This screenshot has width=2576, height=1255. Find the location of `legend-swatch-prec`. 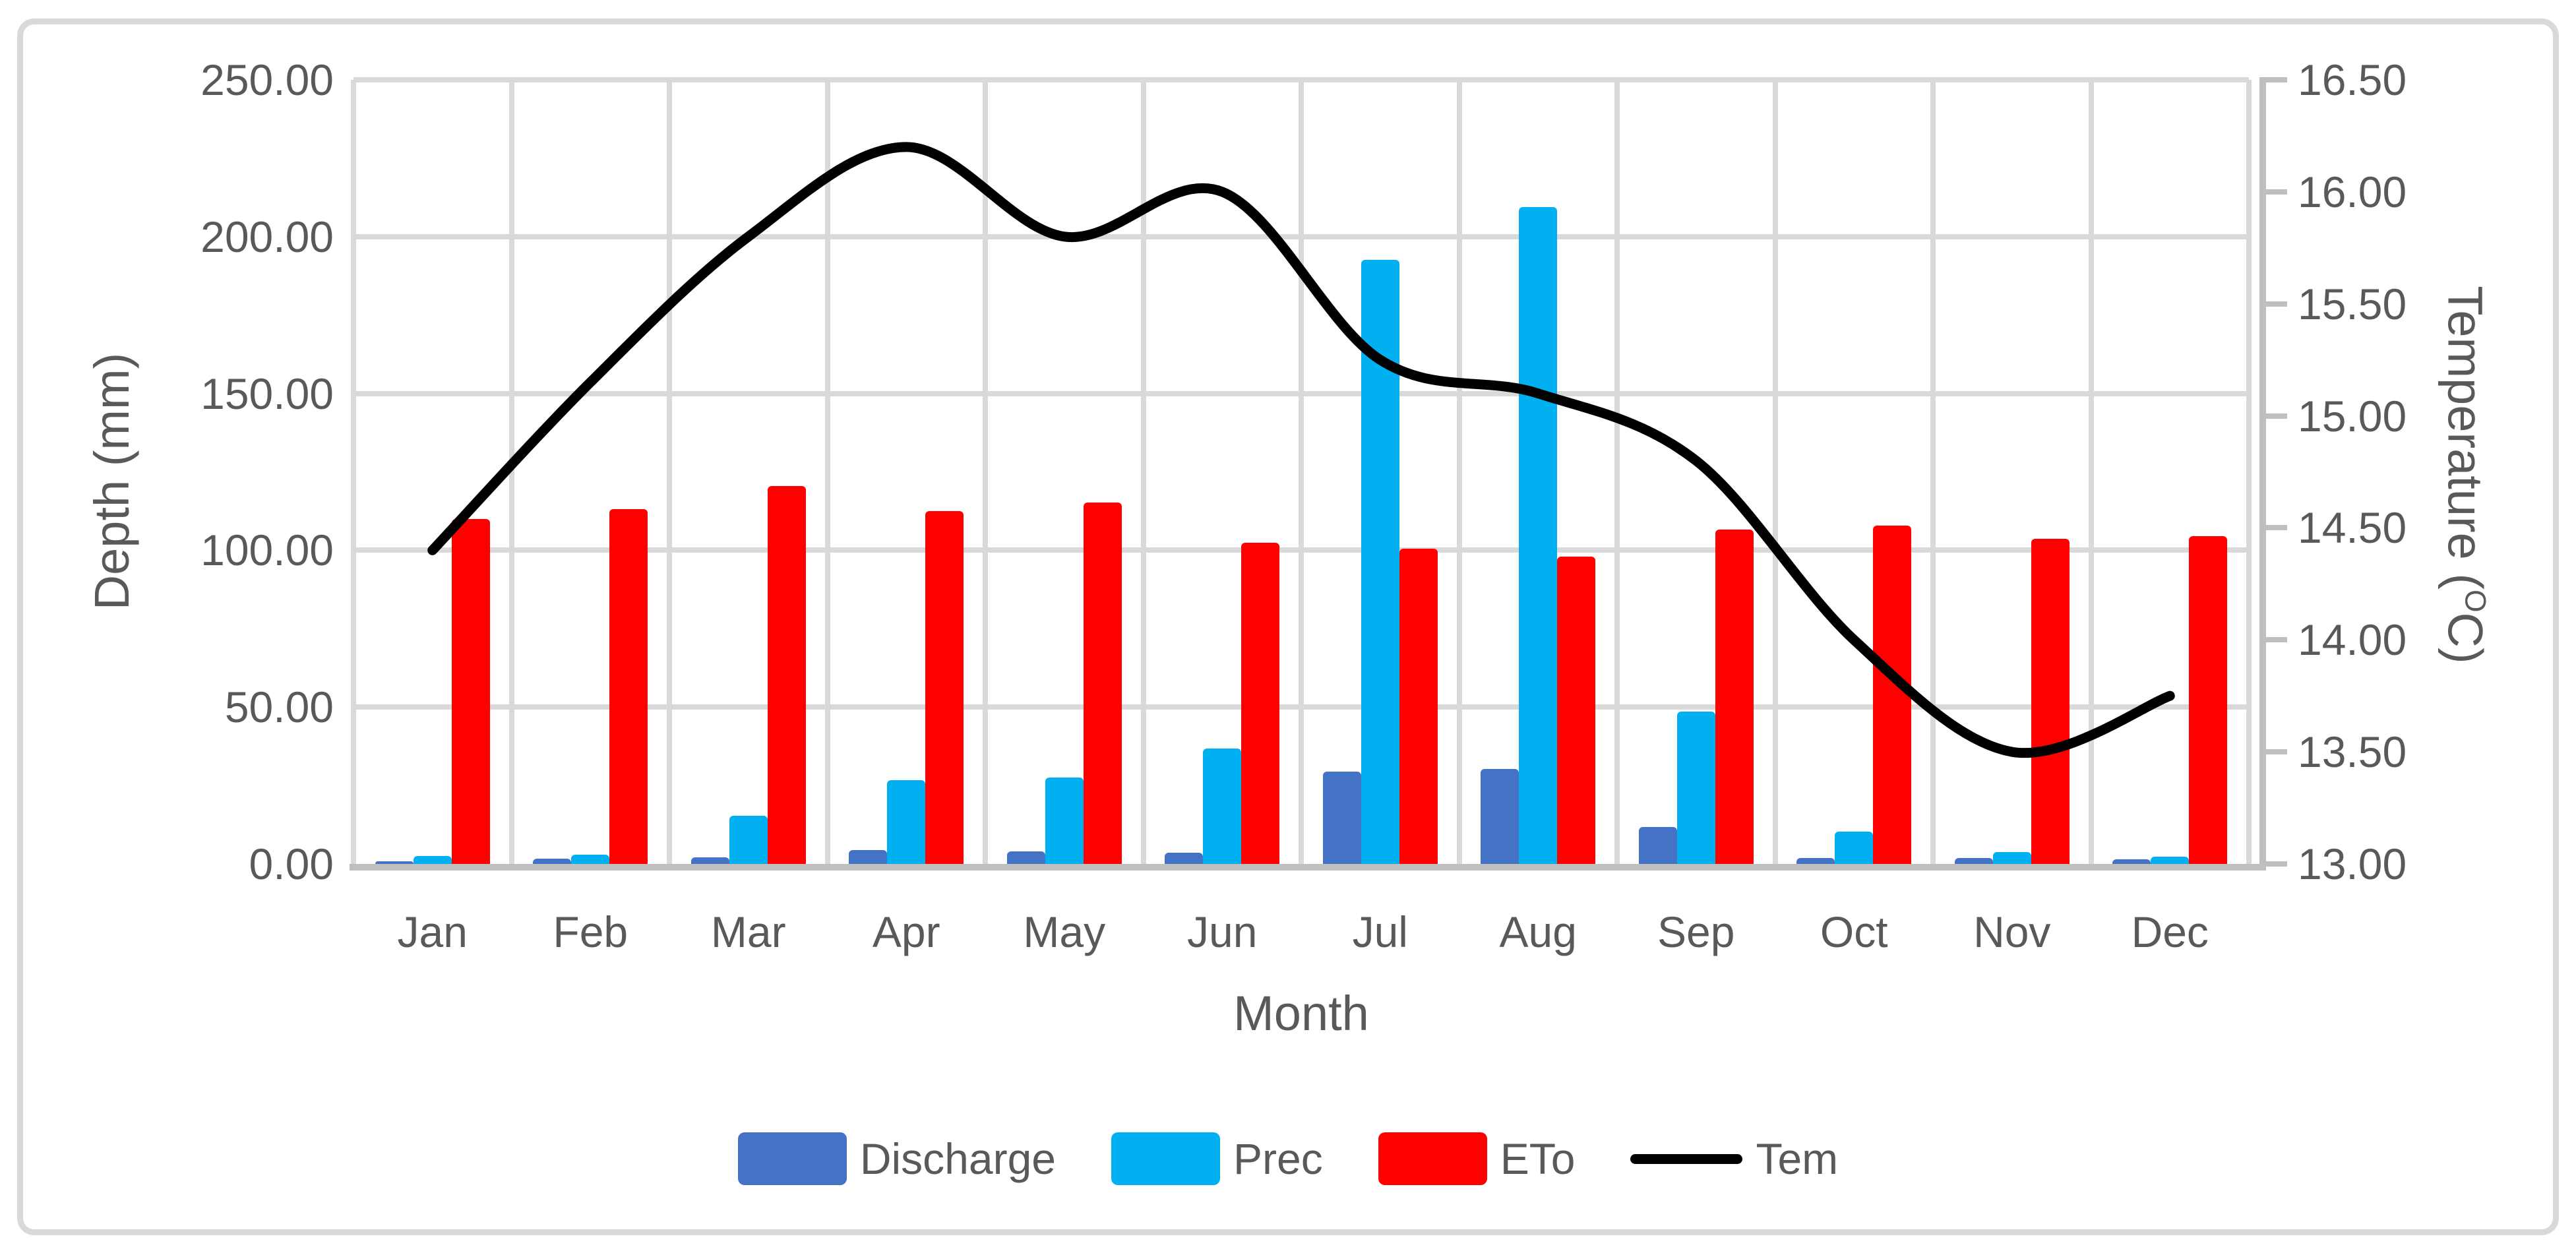

legend-swatch-prec is located at coordinates (1165, 1158).